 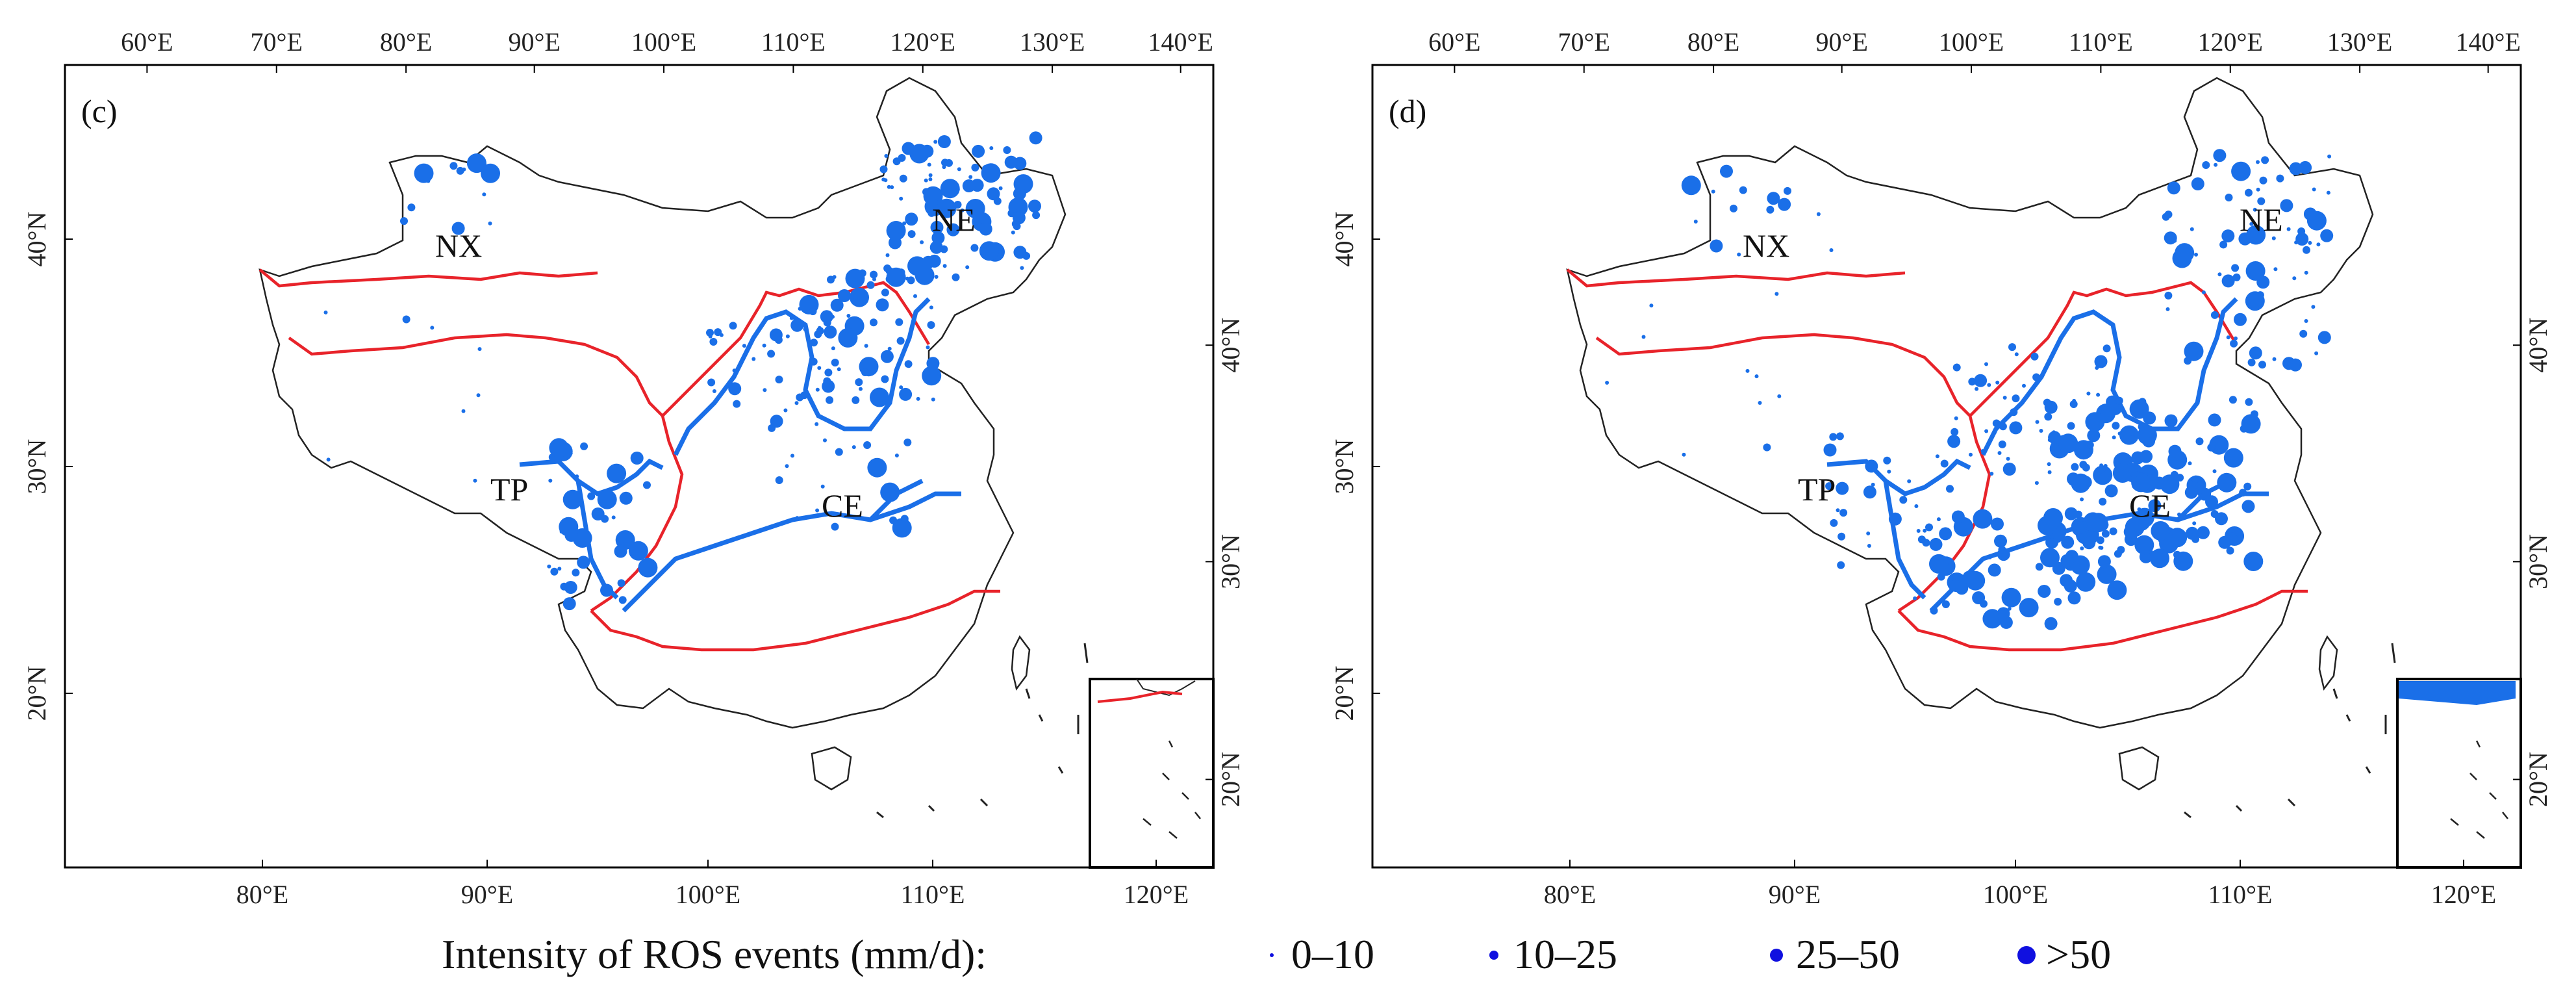 I want to click on lon-tick-label-top: 110°E, so click(x=2101, y=42).